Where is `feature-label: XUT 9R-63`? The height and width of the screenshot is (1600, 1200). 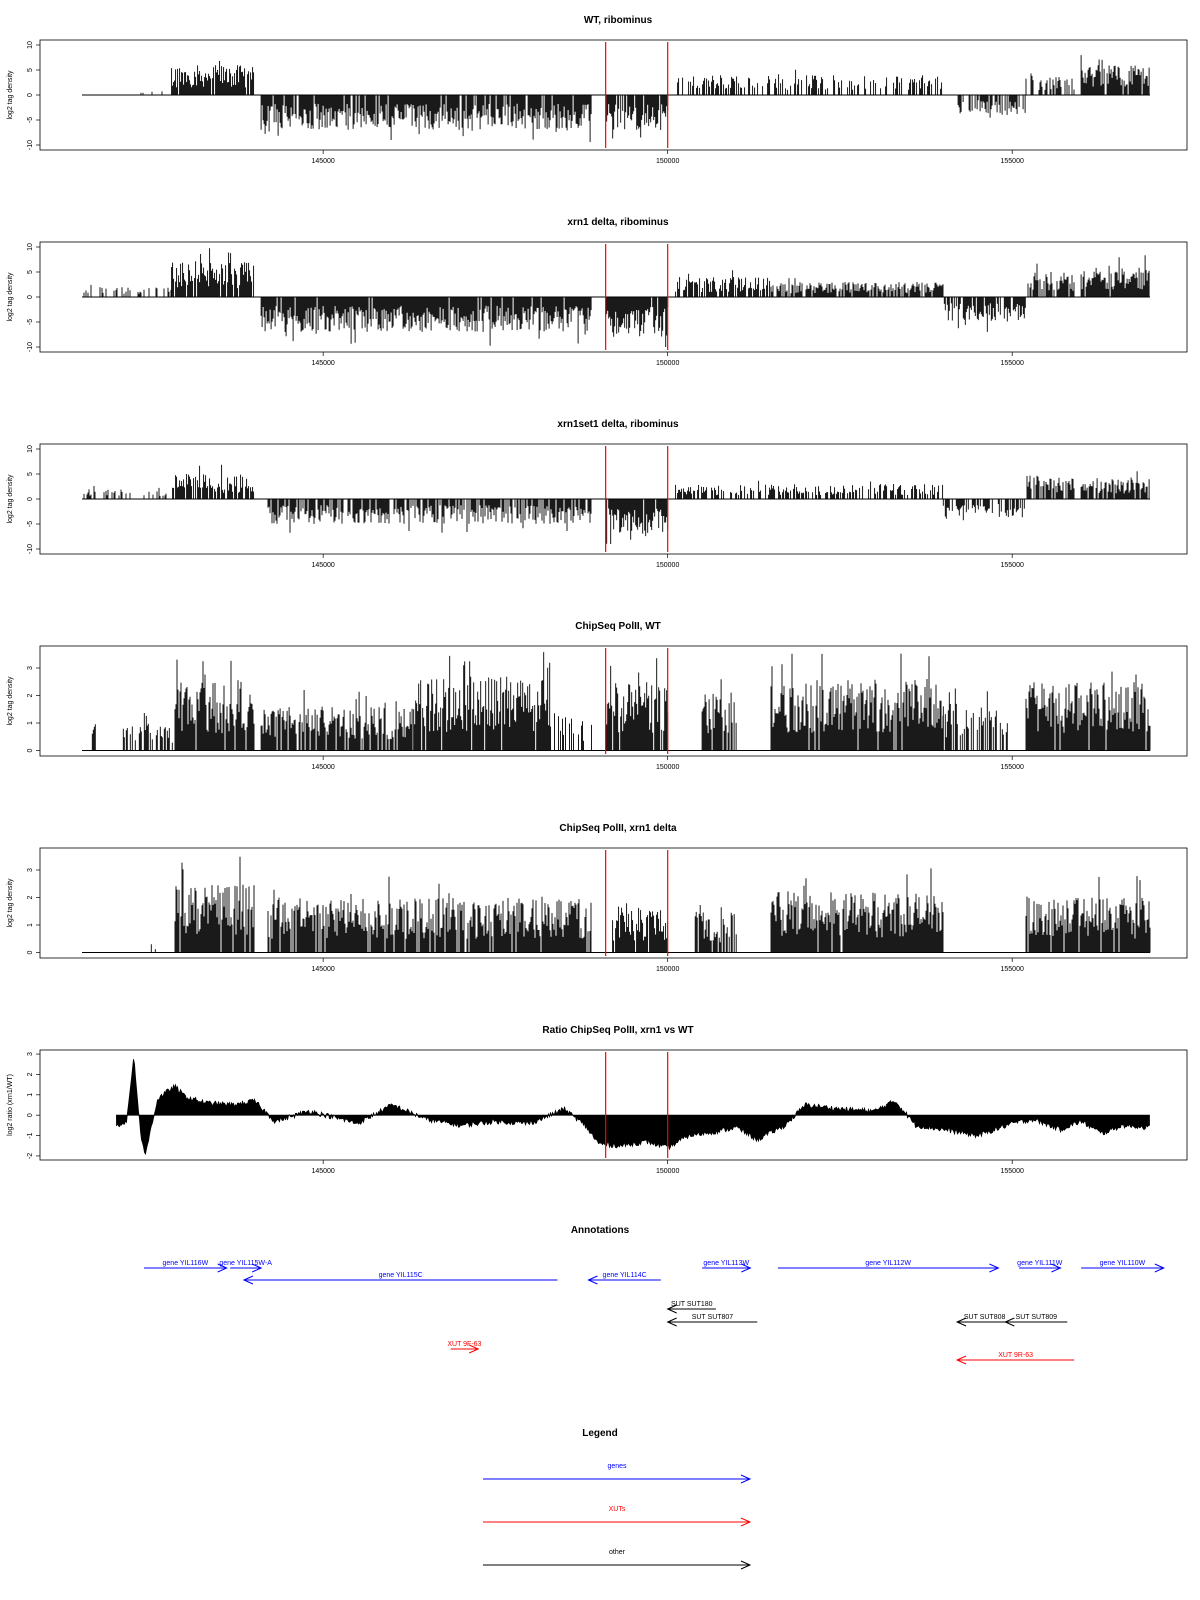
feature-label: XUT 9R-63 is located at coordinates (1015, 1355).